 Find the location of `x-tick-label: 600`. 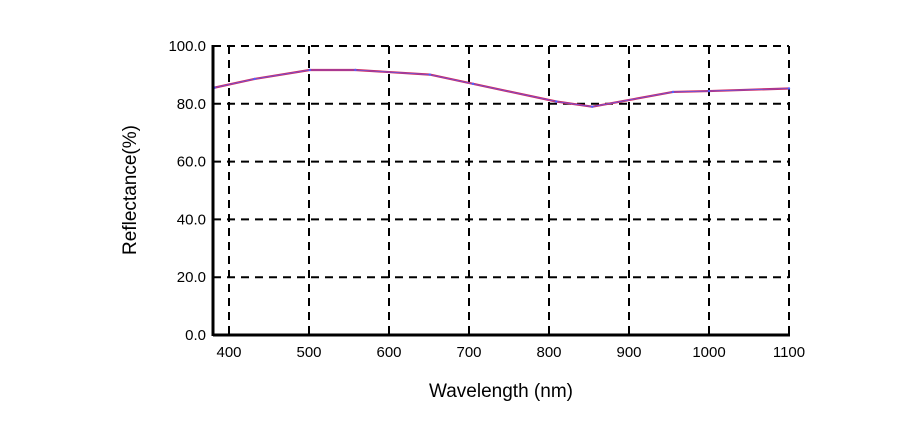

x-tick-label: 600 is located at coordinates (388, 352).